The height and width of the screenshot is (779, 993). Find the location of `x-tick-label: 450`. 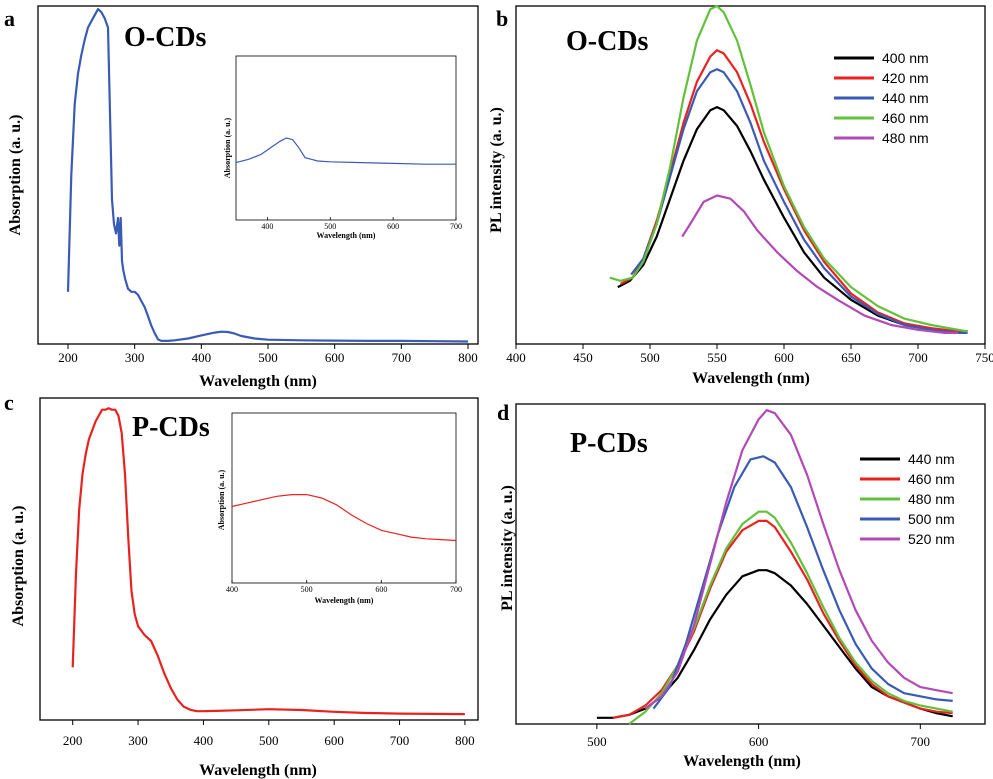

x-tick-label: 450 is located at coordinates (583, 357).